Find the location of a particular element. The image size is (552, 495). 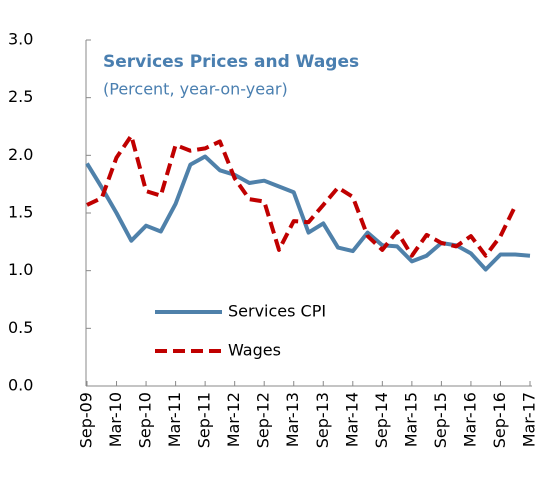

y-tick-label: 1.5 is located at coordinates (20, 212).